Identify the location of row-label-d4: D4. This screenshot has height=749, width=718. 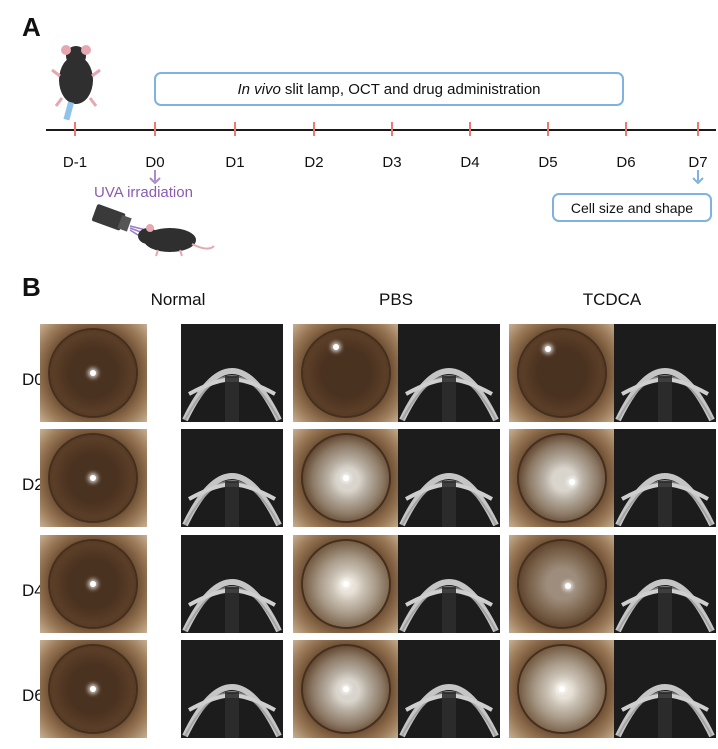
(33, 590).